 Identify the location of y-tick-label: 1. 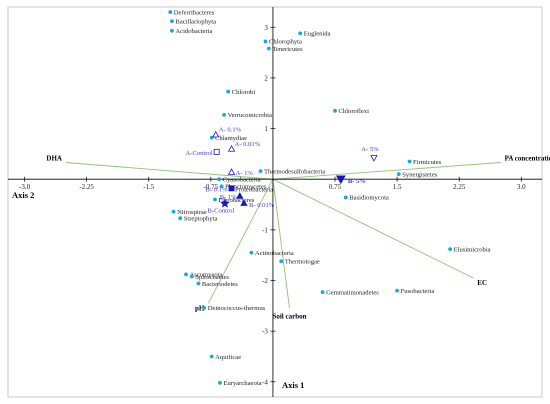
(266, 129).